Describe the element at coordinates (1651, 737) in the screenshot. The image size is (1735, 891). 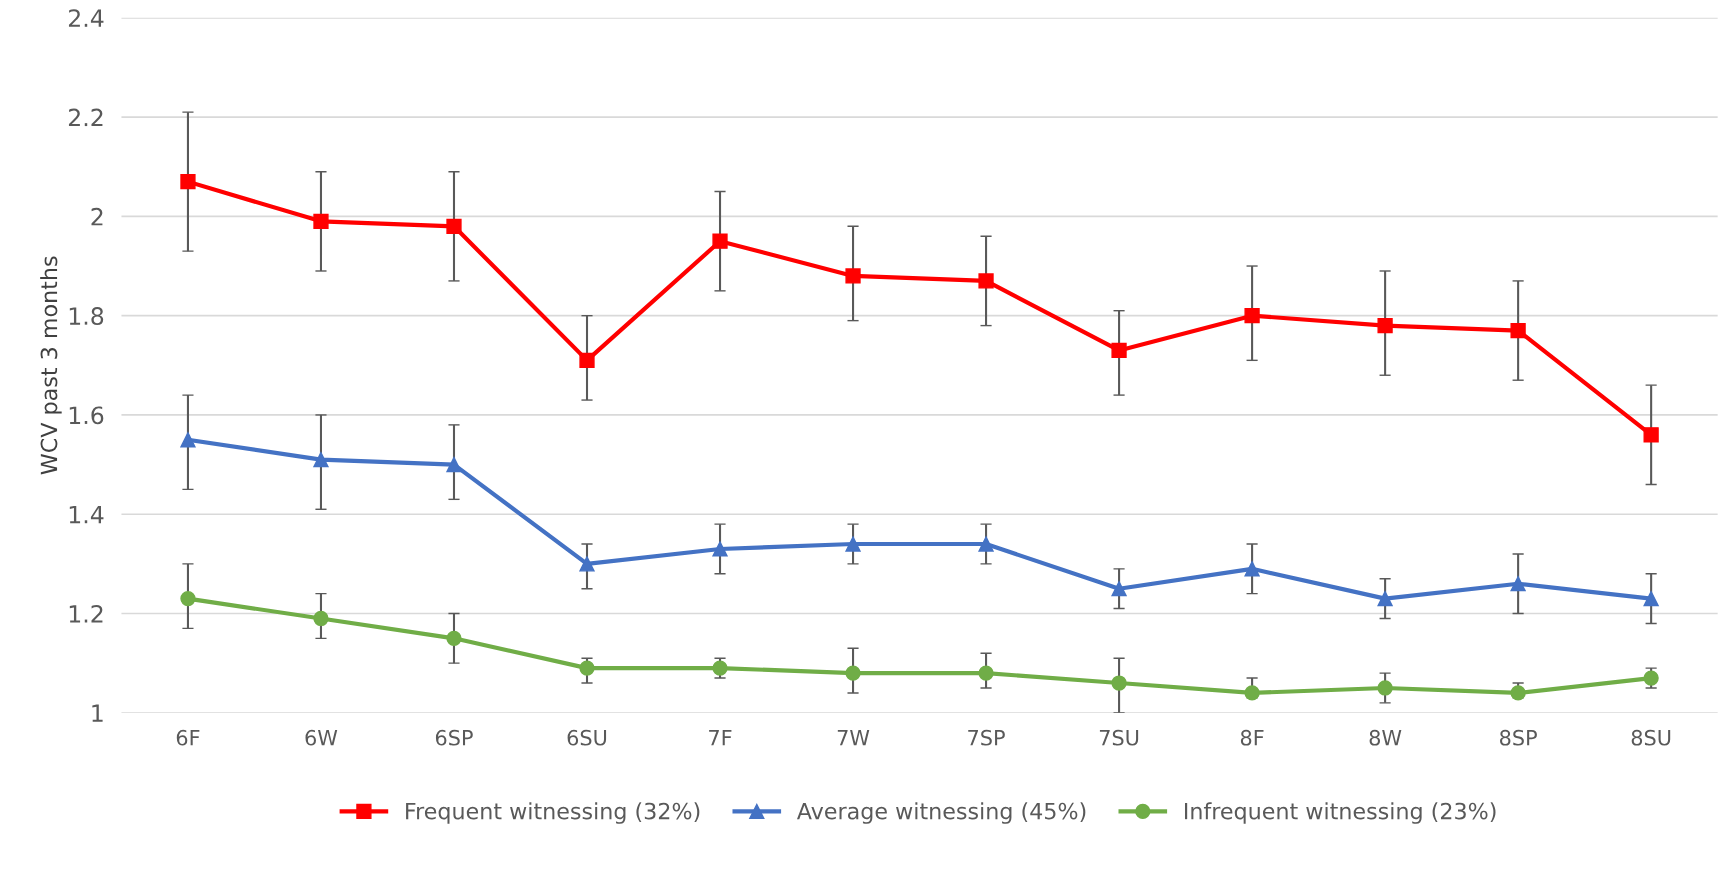
I see `x-tick-label: 8SU` at that location.